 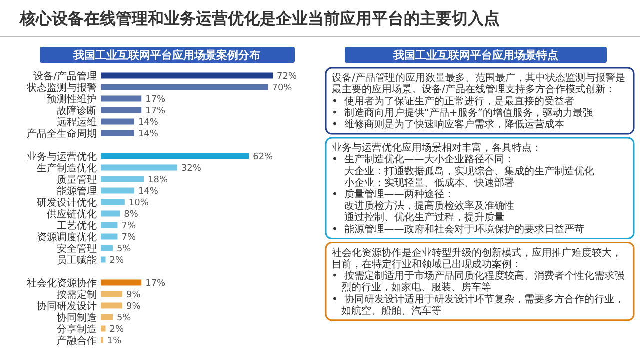 I want to click on y-tick-label: 产品全生命周期, so click(x=62, y=134).